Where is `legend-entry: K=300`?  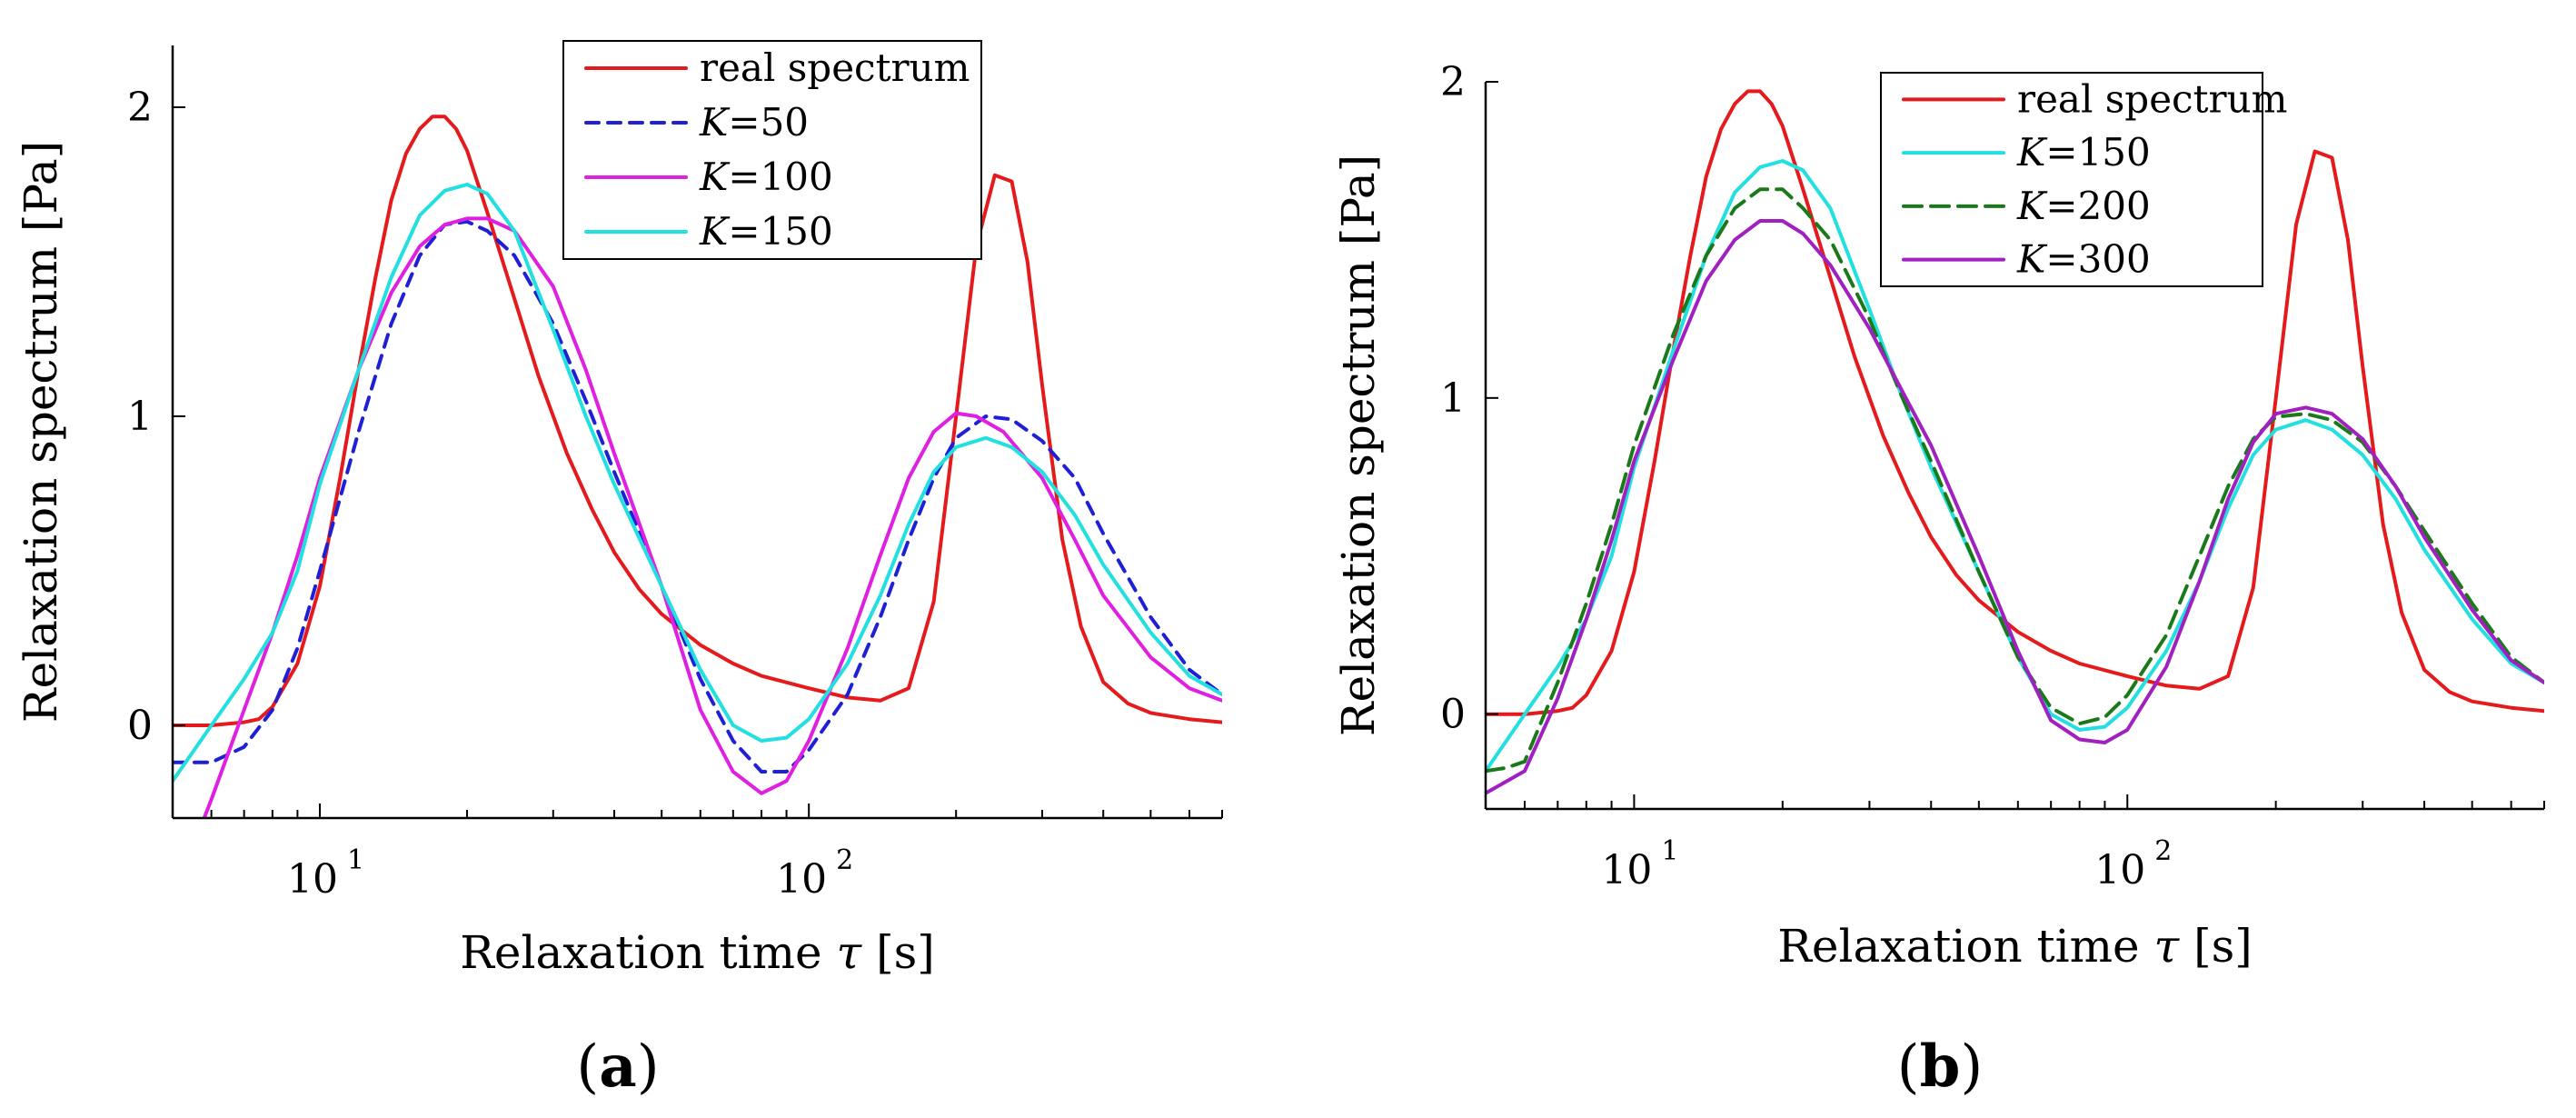 legend-entry: K=300 is located at coordinates (2084, 259).